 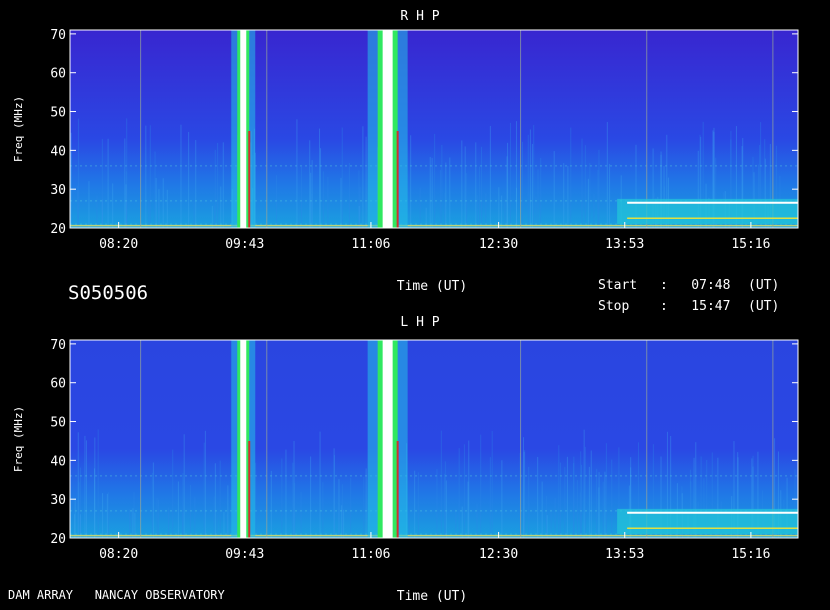 What do you see at coordinates (764, 285) in the screenshot?
I see `start-unit: (UT)` at bounding box center [764, 285].